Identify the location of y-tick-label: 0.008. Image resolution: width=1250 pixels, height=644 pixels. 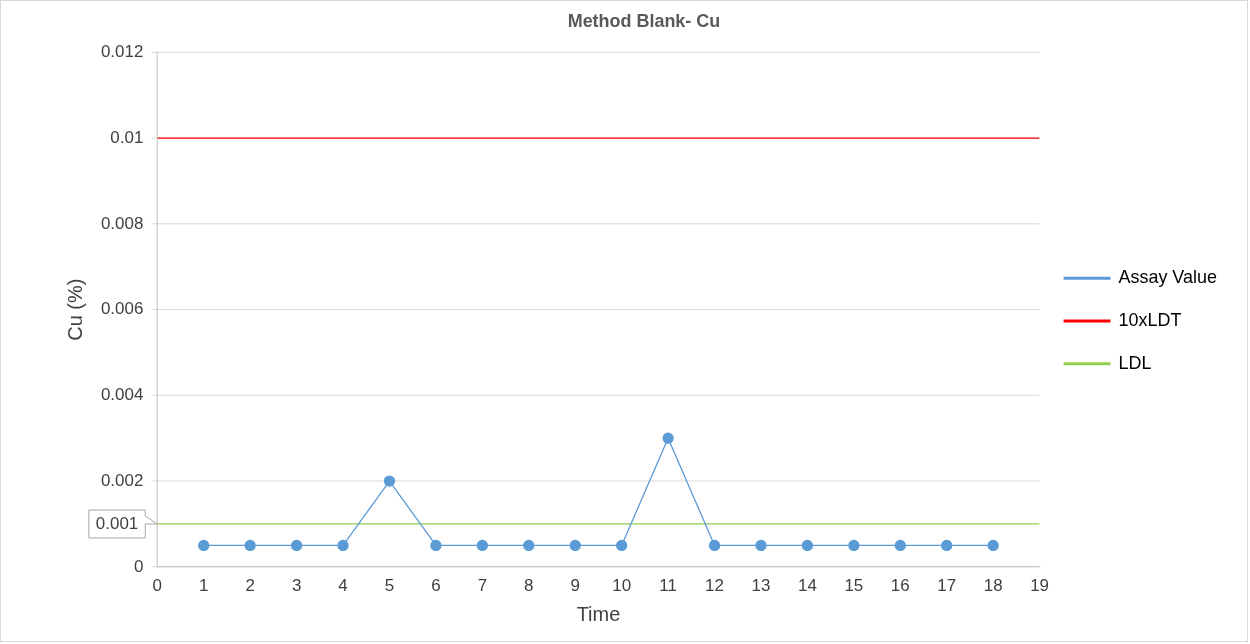
(122, 223).